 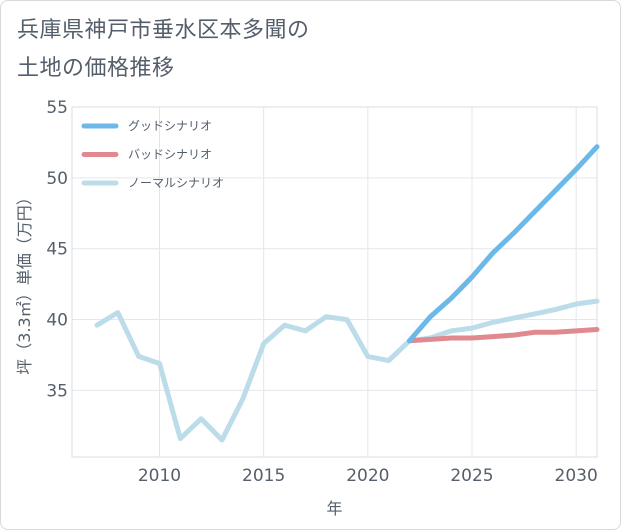 What do you see at coordinates (334, 508) in the screenshot?
I see `x-axis-label: 年` at bounding box center [334, 508].